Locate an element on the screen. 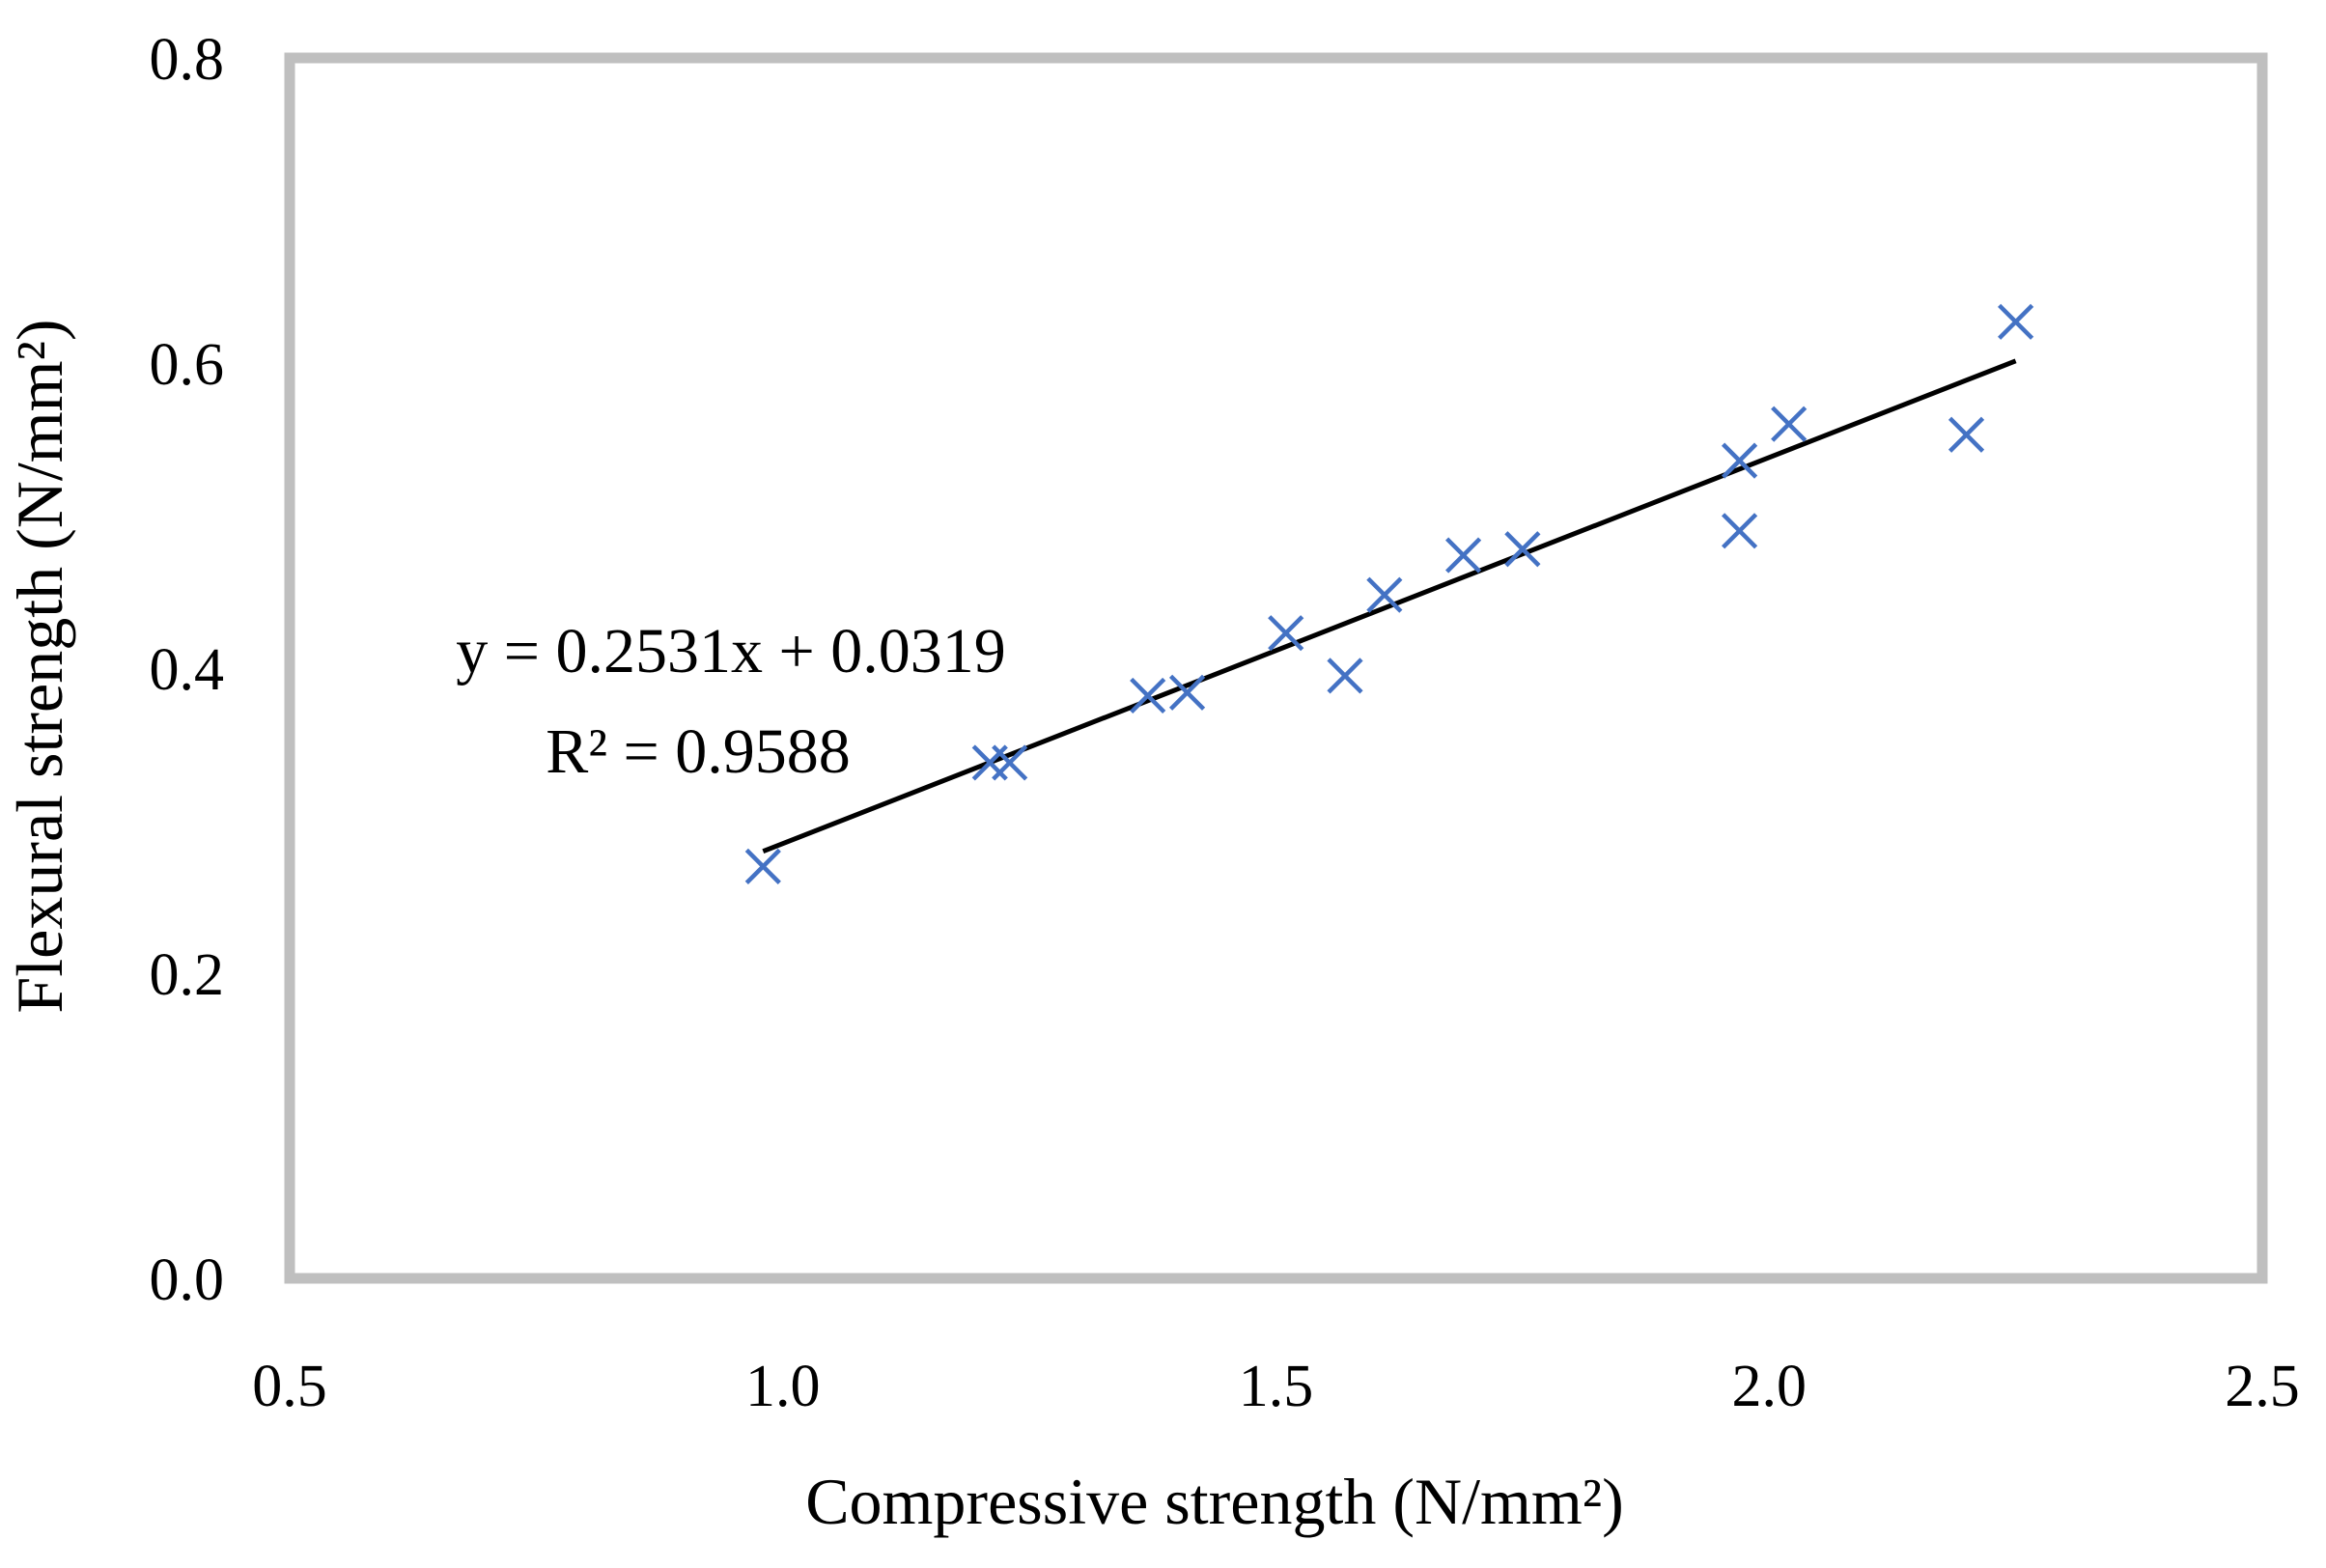  y-tick-label: 0.0 is located at coordinates (187, 1280).